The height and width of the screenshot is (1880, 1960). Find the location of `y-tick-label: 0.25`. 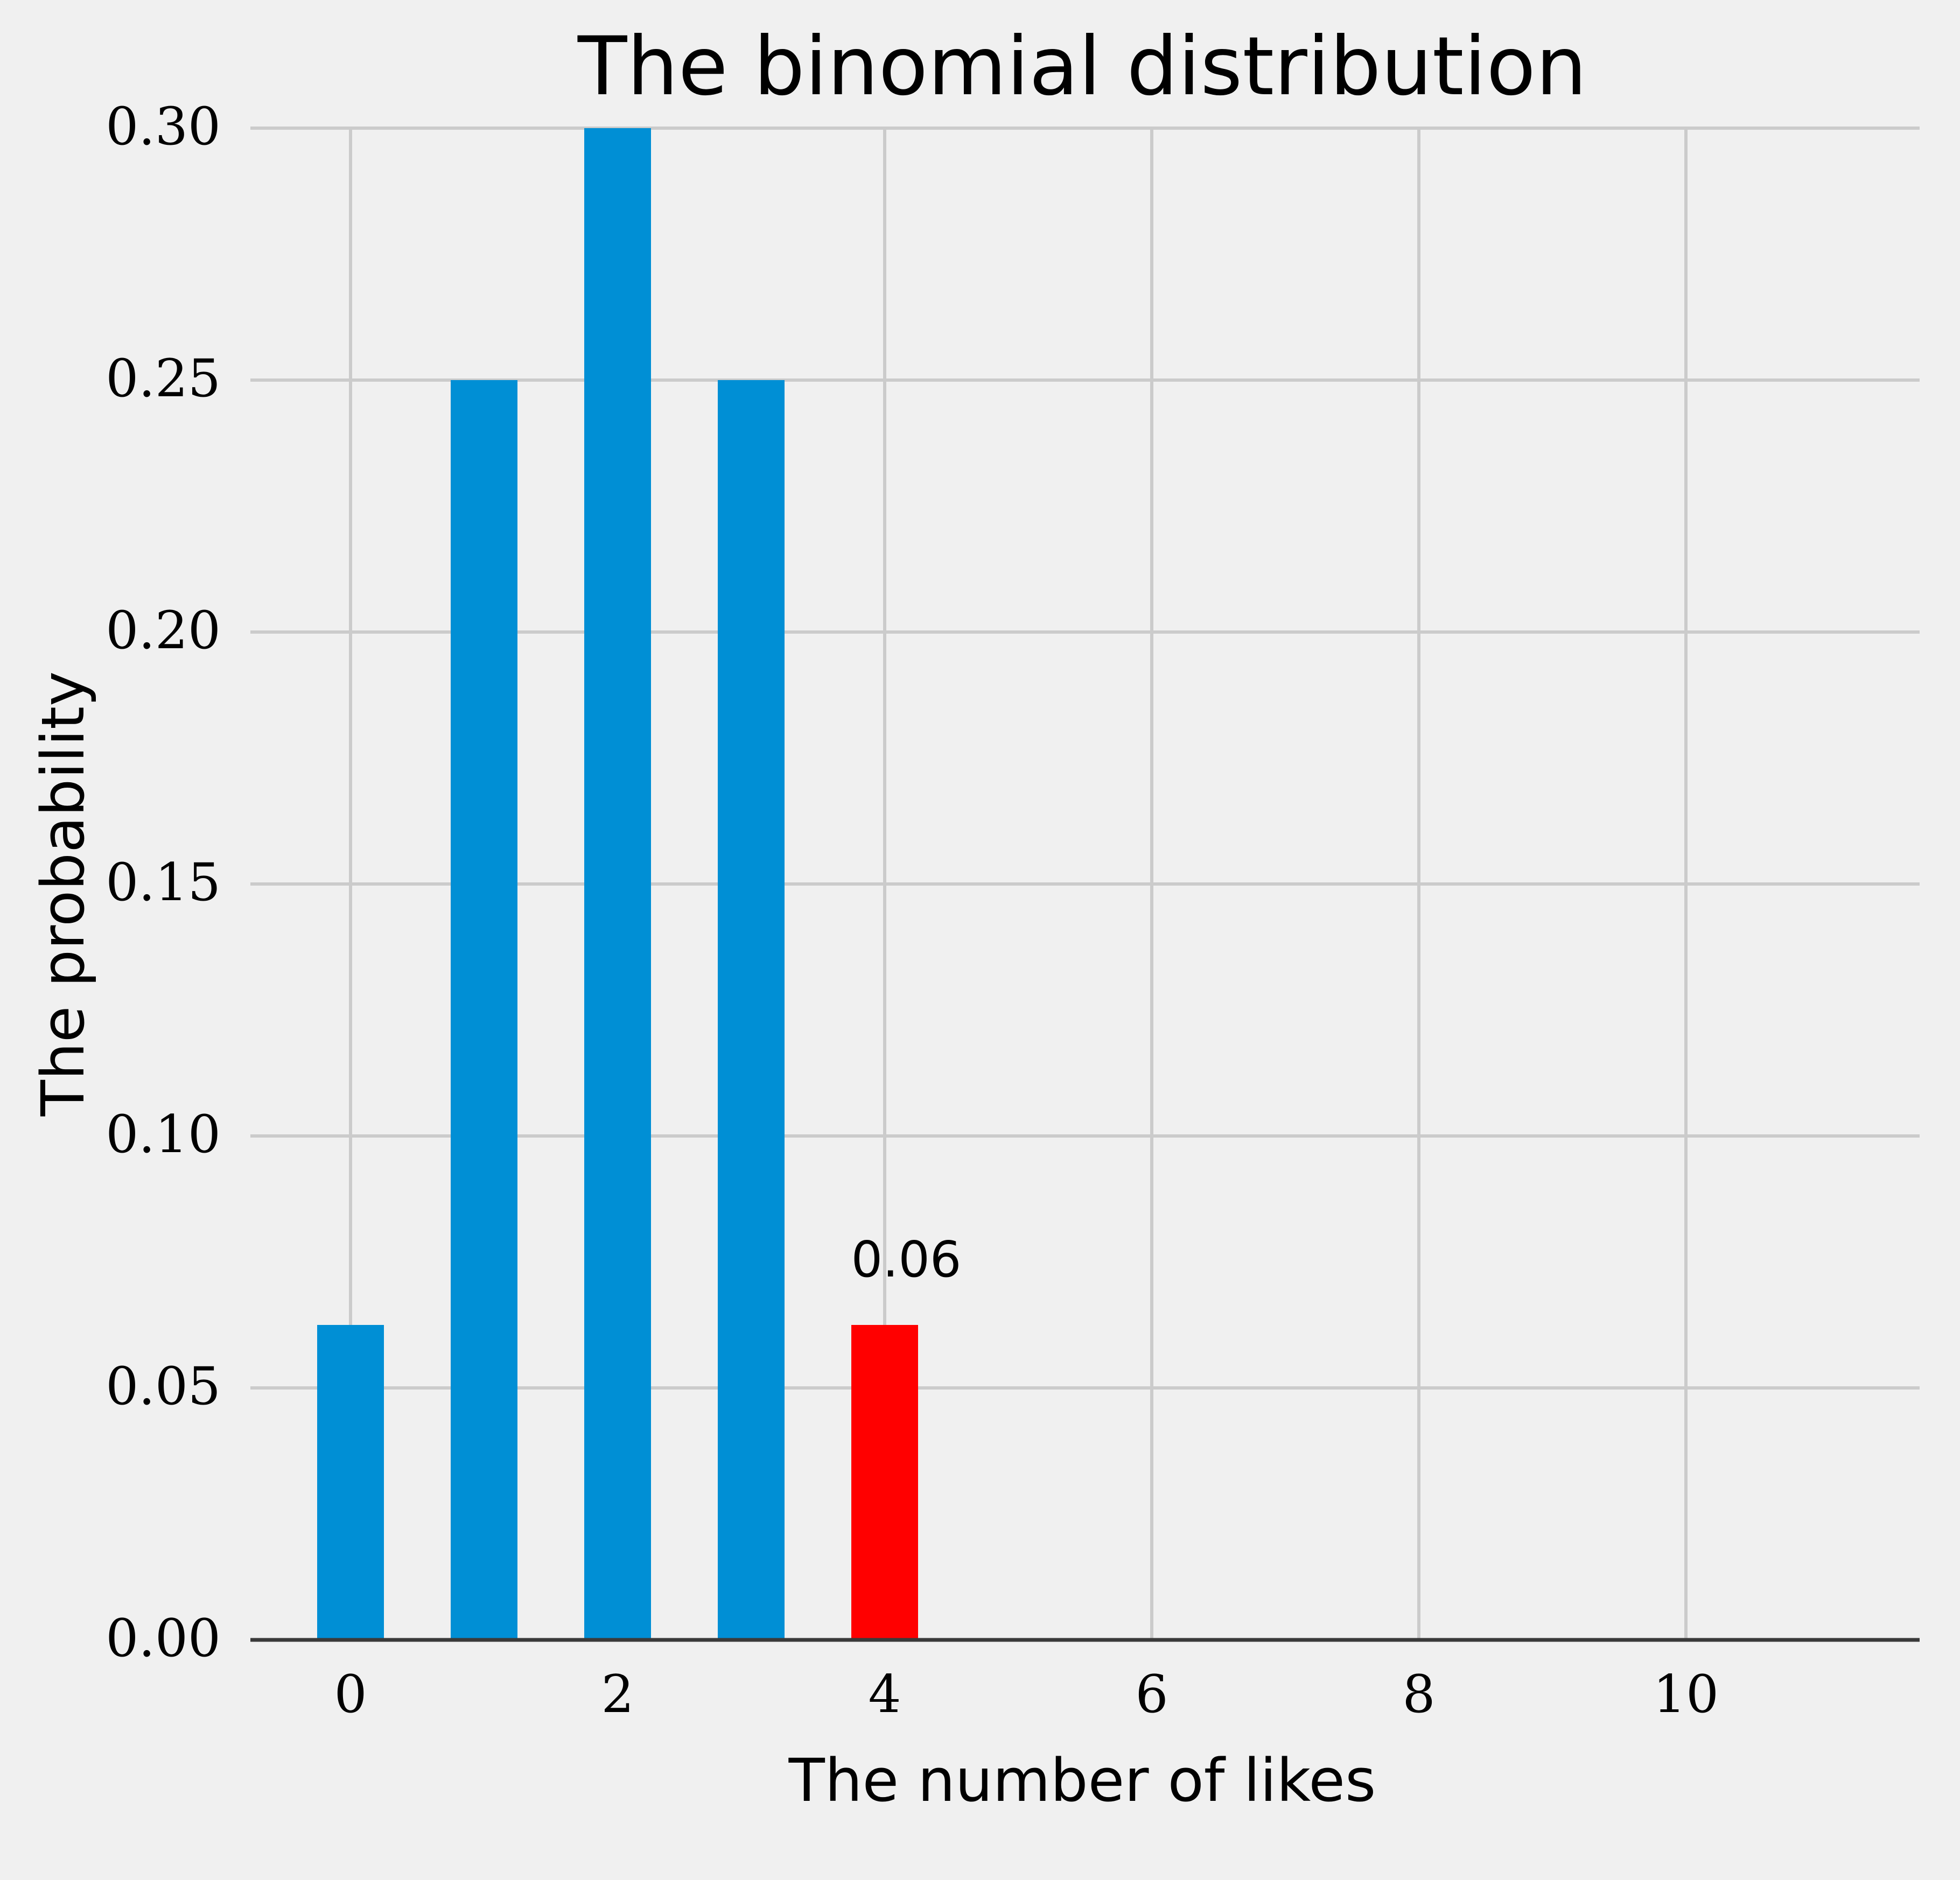

y-tick-label: 0.25 is located at coordinates (163, 378).